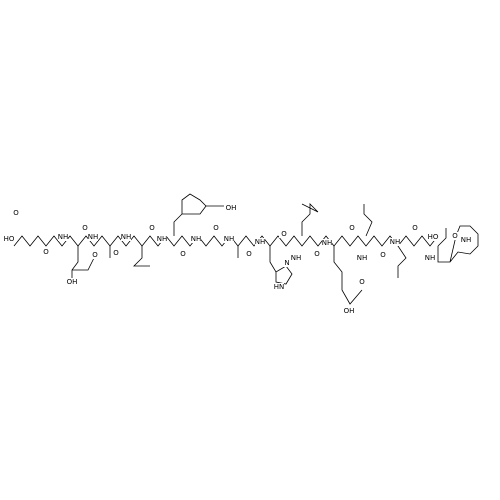  What do you see at coordinates (368, 220) in the screenshot?
I see `ile-side-chain` at bounding box center [368, 220].